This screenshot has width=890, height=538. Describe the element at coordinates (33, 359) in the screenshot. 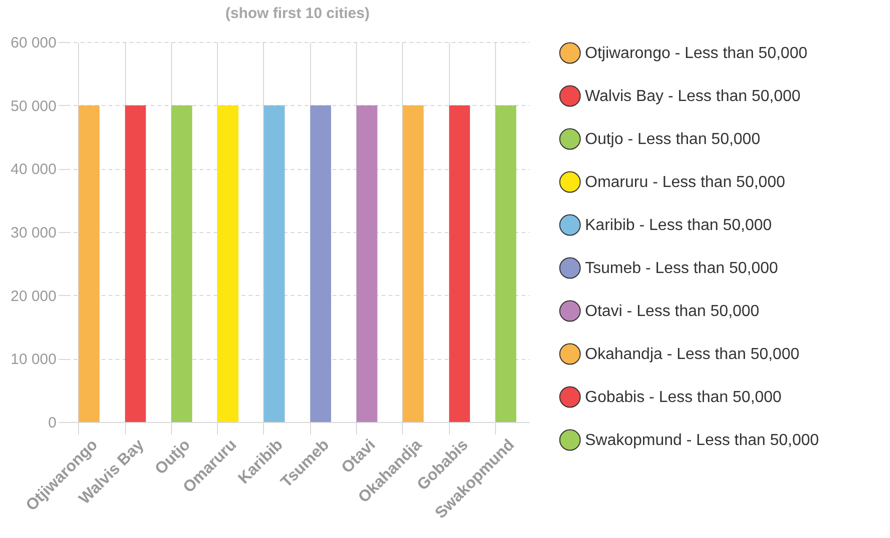

I see `y-tick-label: 10 000` at that location.